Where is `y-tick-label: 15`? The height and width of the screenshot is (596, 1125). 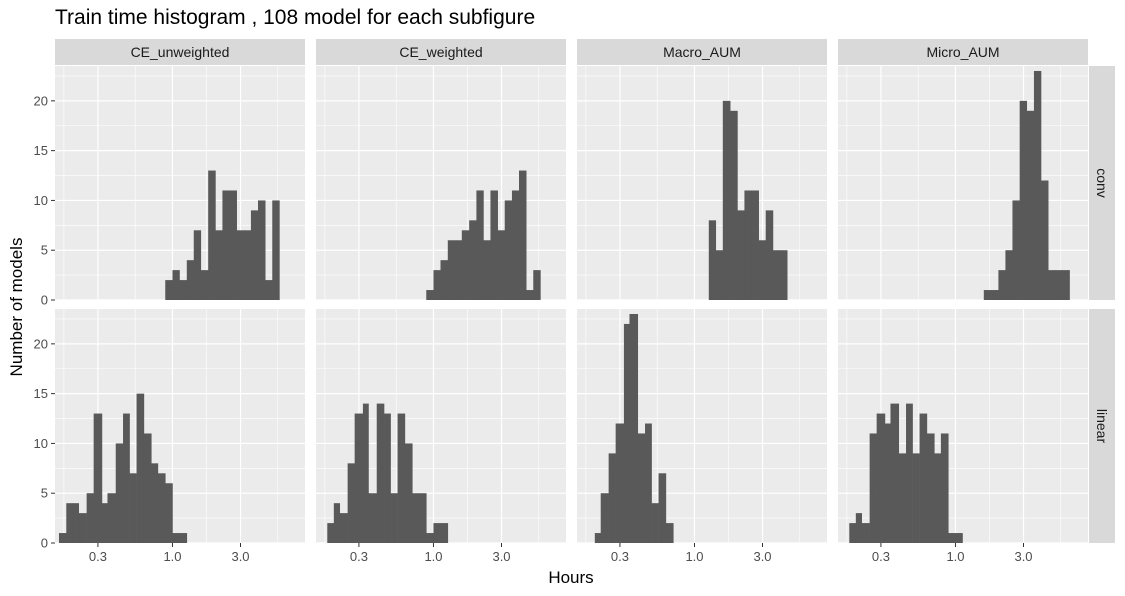 y-tick-label: 15 is located at coordinates (41, 393).